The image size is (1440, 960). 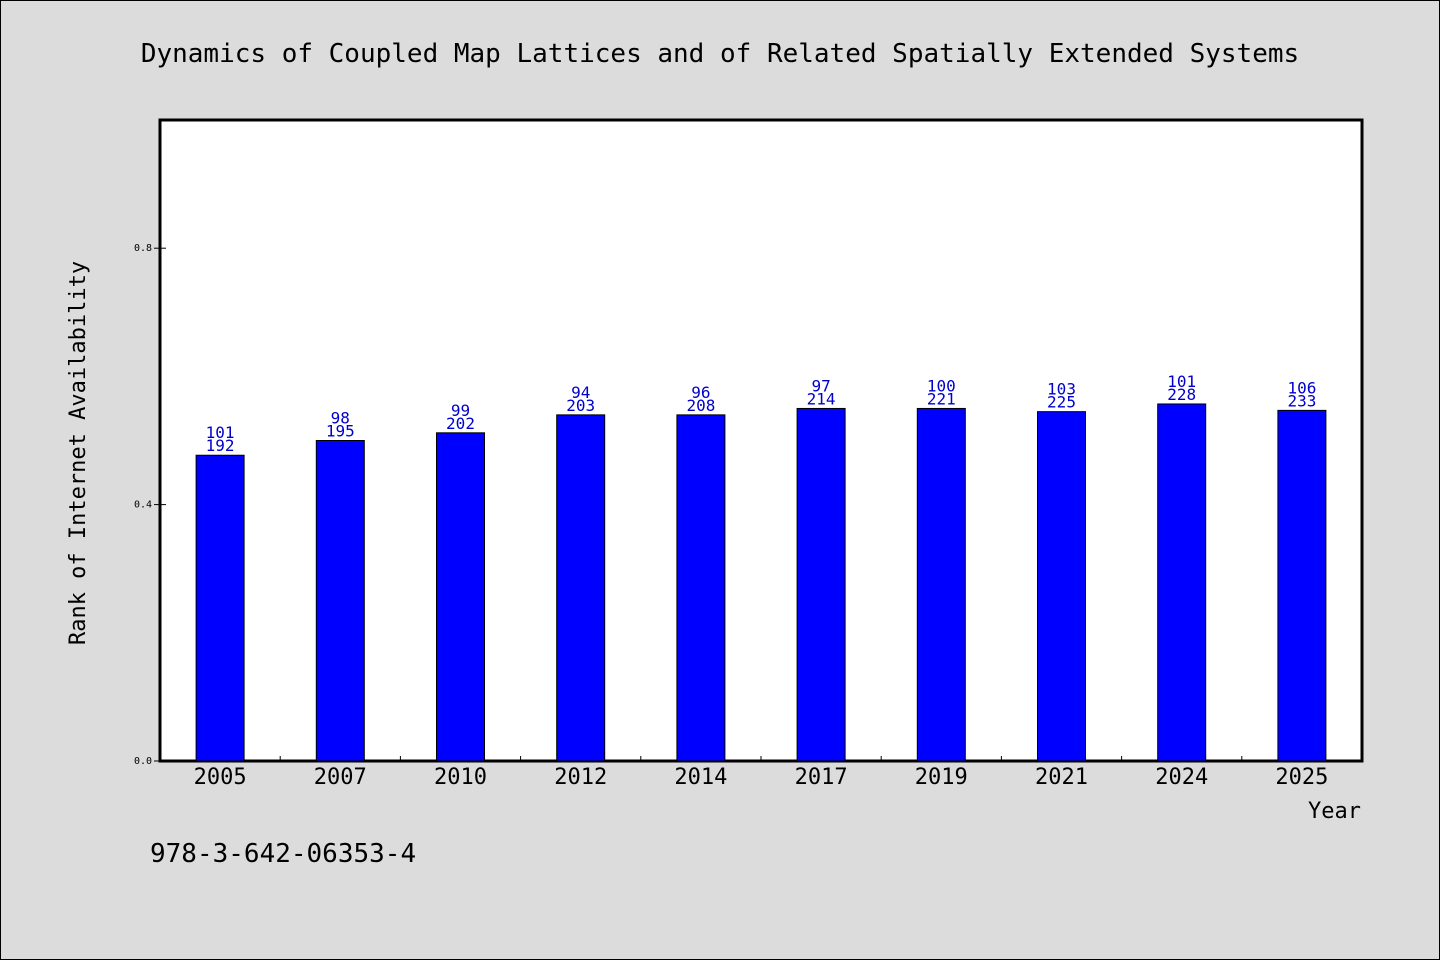 What do you see at coordinates (1334, 811) in the screenshot?
I see `x-axis-label: Year` at bounding box center [1334, 811].